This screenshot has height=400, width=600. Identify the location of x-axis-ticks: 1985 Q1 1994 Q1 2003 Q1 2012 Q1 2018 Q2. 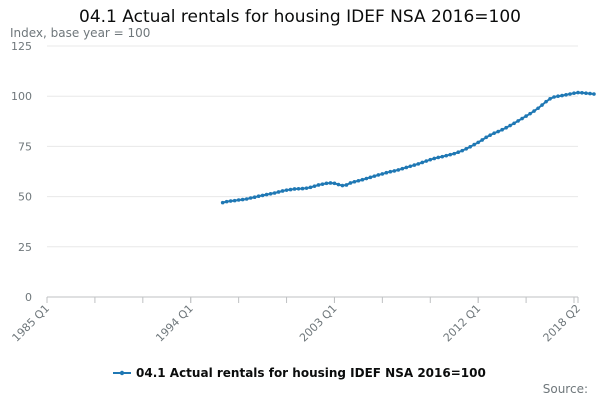
(297, 321).